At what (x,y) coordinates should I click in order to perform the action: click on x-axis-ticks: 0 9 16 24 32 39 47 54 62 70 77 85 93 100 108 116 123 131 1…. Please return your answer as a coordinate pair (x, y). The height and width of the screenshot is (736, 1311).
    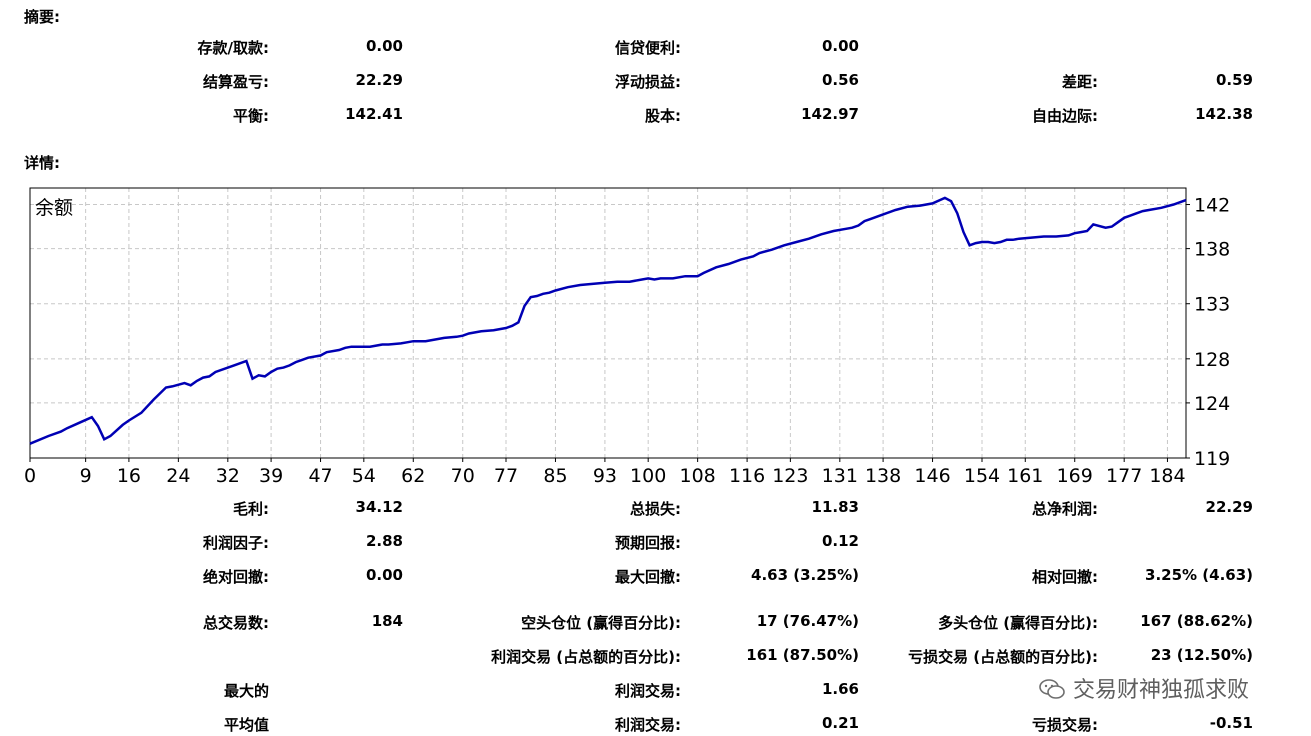
    Looking at the image, I should click on (605, 472).